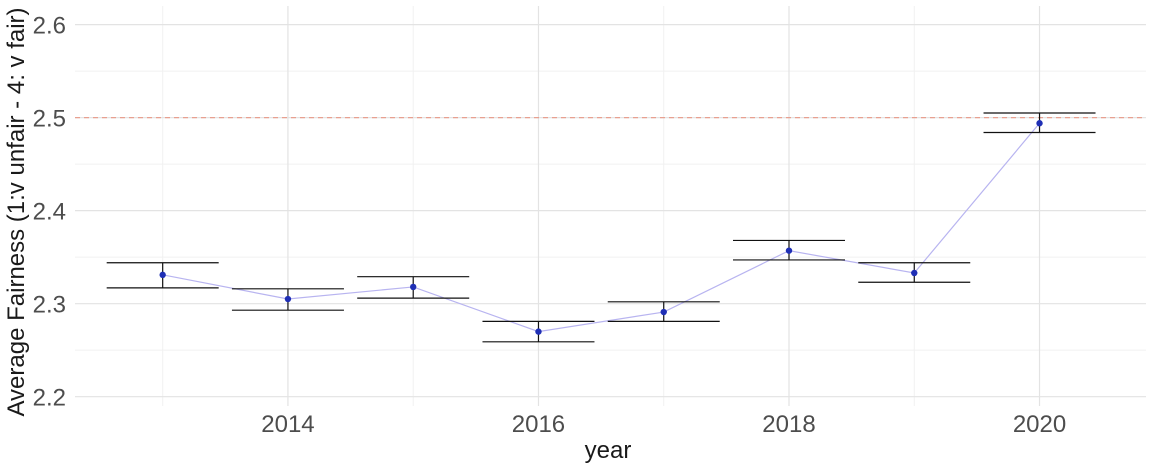  Describe the element at coordinates (49, 305) in the screenshot. I see `y-tick-label: 2.3` at that location.